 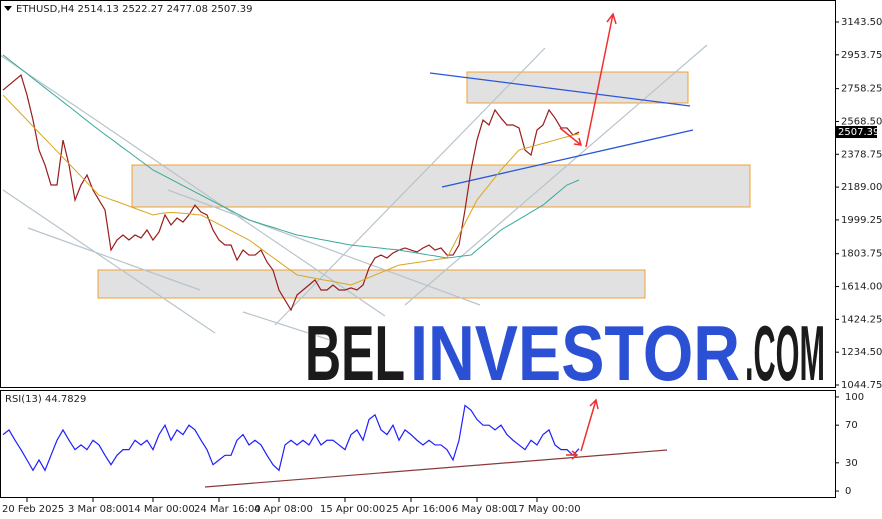 What do you see at coordinates (861, 121) in the screenshot?
I see `y-tick-label: 2568.50` at bounding box center [861, 121].